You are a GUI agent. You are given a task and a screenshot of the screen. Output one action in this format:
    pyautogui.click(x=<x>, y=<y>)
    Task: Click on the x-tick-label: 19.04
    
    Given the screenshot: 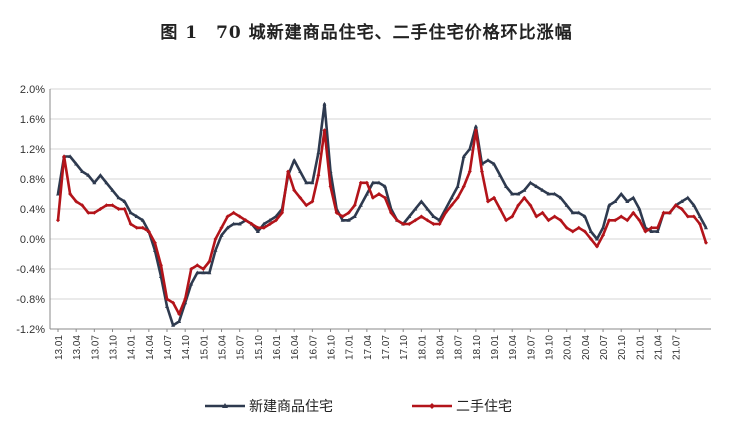 What is the action you would take?
    pyautogui.click(x=513, y=347)
    